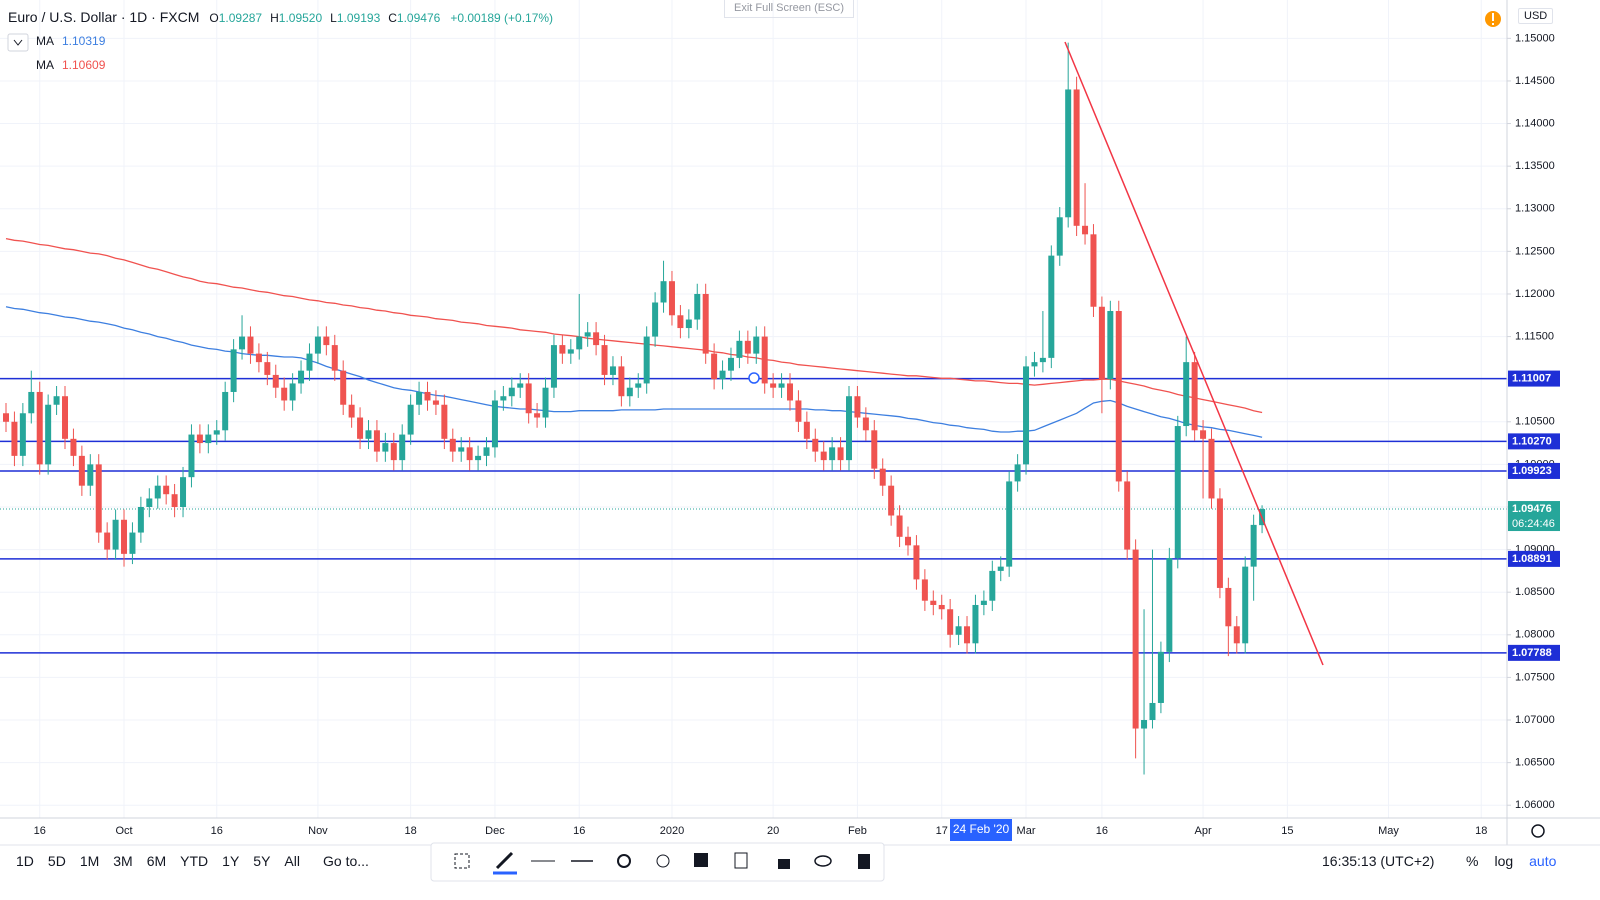 The image size is (1600, 900). Describe the element at coordinates (1536, 16) in the screenshot. I see `currency: USD` at that location.